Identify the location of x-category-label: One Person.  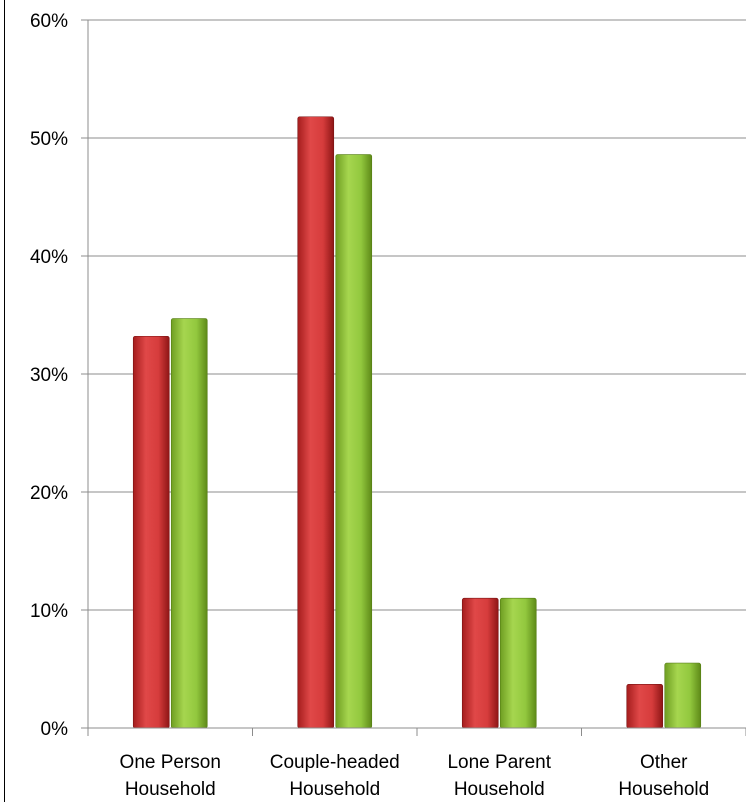
(170, 762).